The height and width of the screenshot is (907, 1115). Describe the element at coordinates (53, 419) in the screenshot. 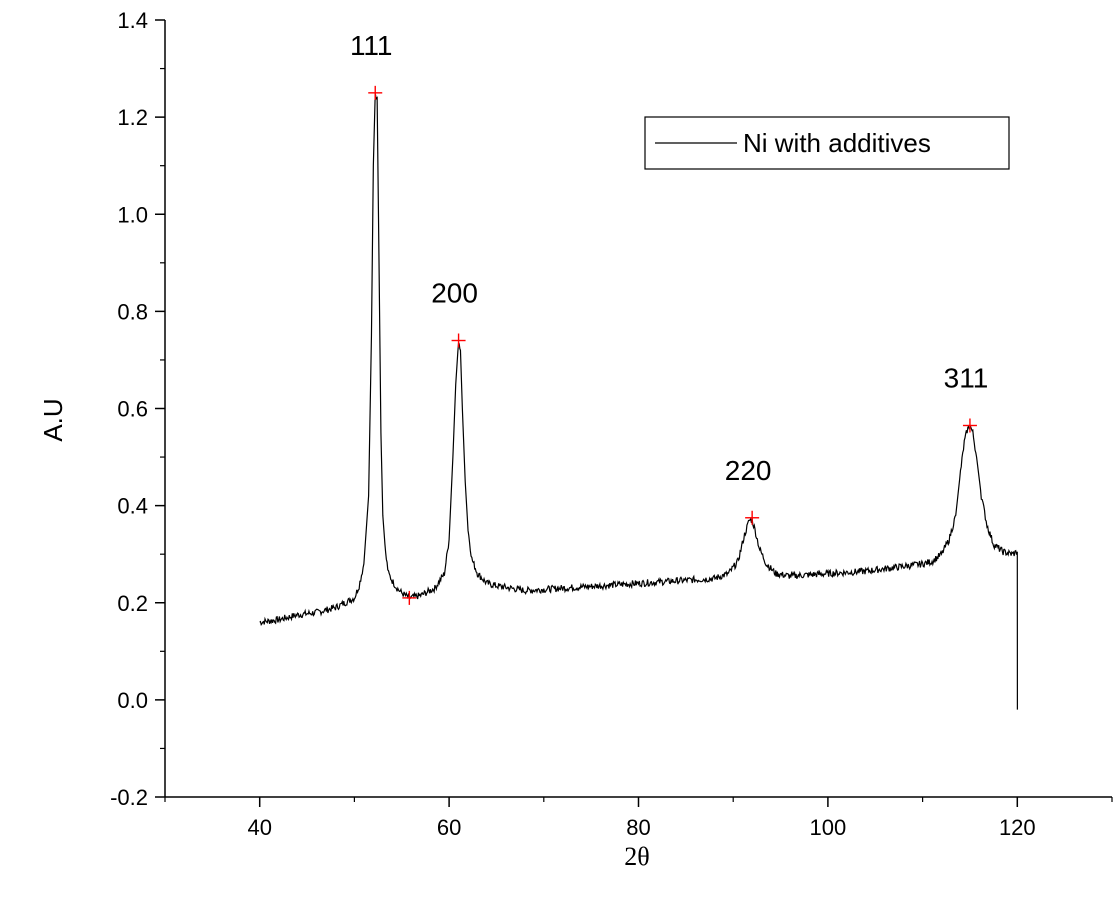

I see `y-axis-title: A.U` at that location.